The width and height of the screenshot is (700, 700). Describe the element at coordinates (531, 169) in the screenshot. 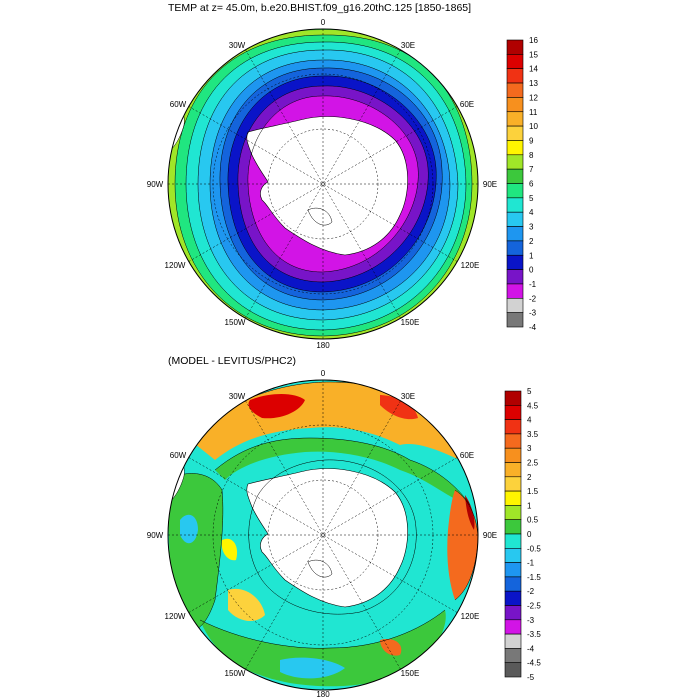

I see `colorbar-tick-label: 7` at that location.